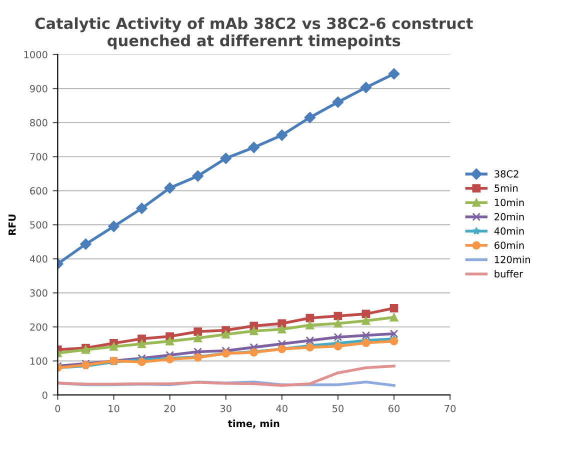 This screenshot has width=577, height=454. I want to click on legend-label: 5min, so click(506, 188).